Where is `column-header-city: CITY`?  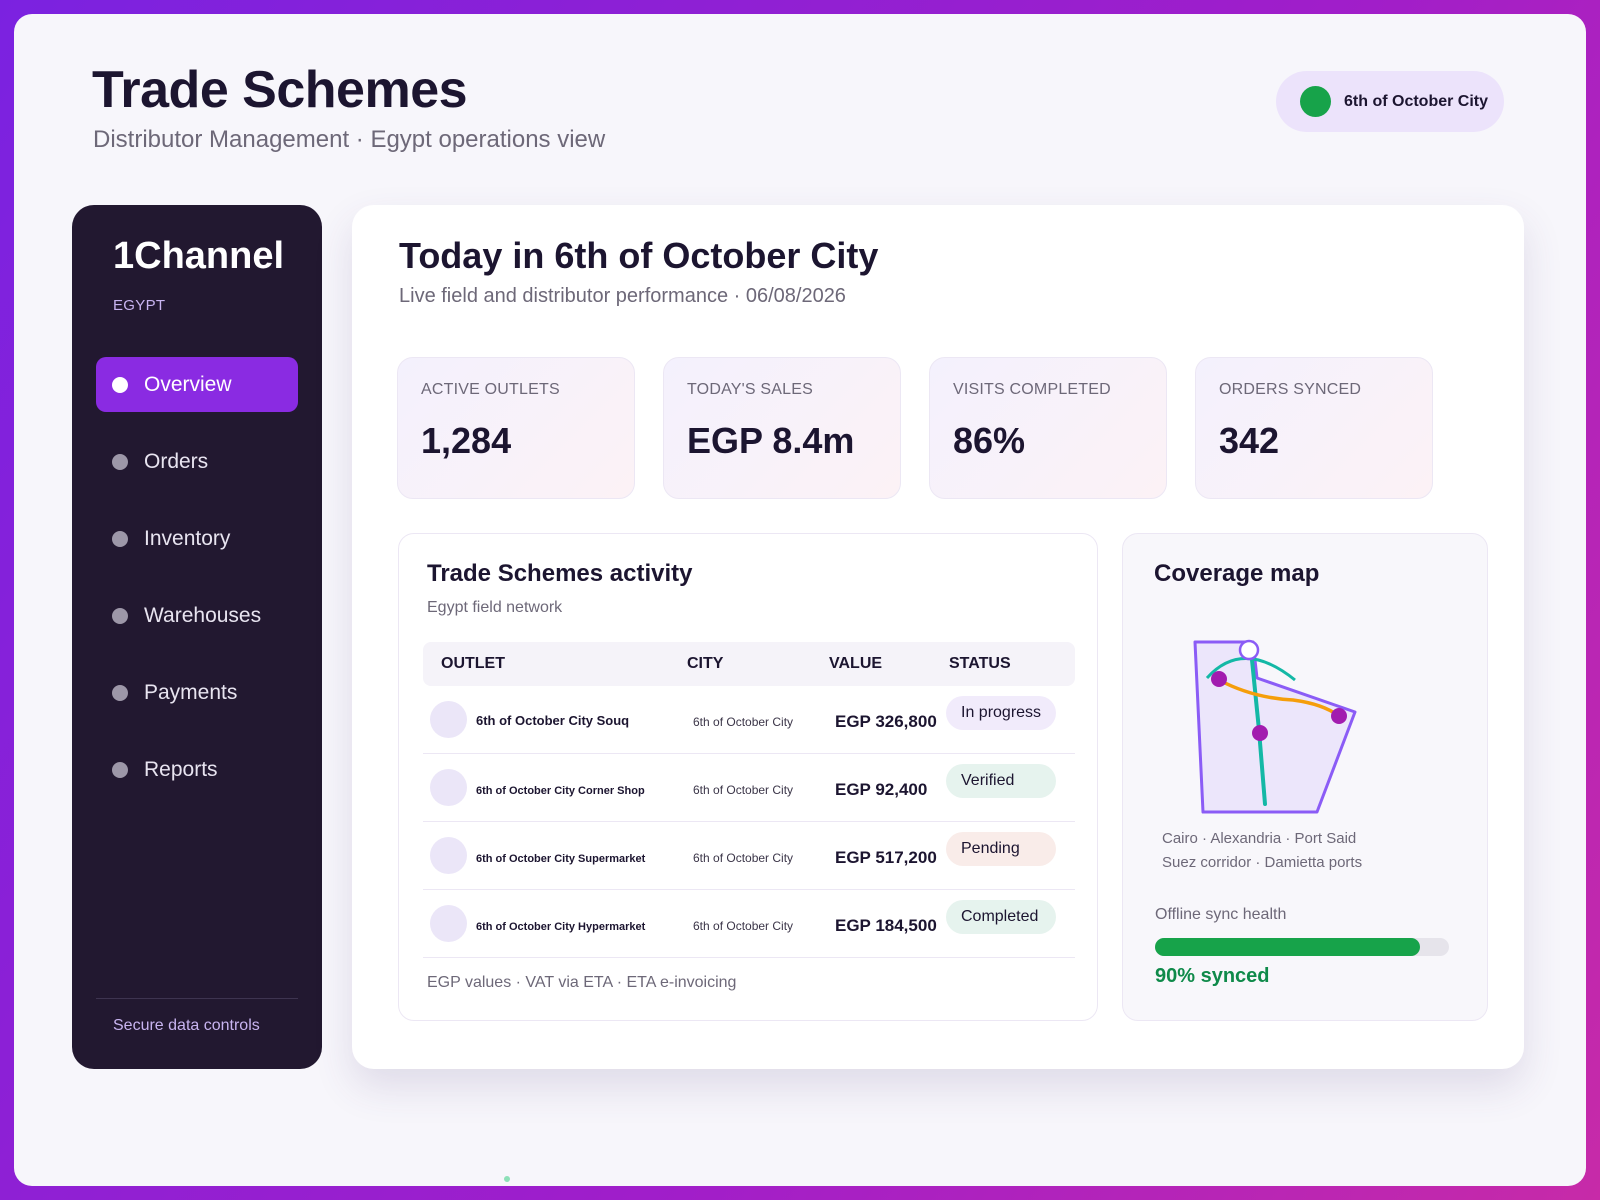
column-header-city: CITY is located at coordinates (705, 663).